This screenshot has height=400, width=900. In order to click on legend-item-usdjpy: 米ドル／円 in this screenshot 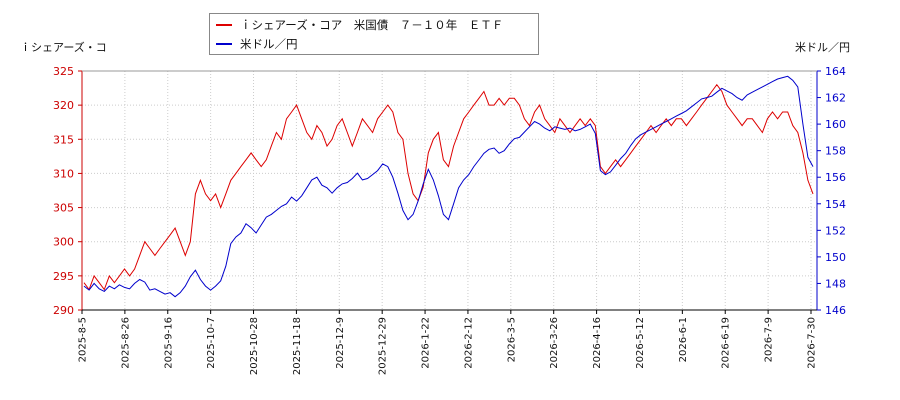, I will do `click(257, 44)`.